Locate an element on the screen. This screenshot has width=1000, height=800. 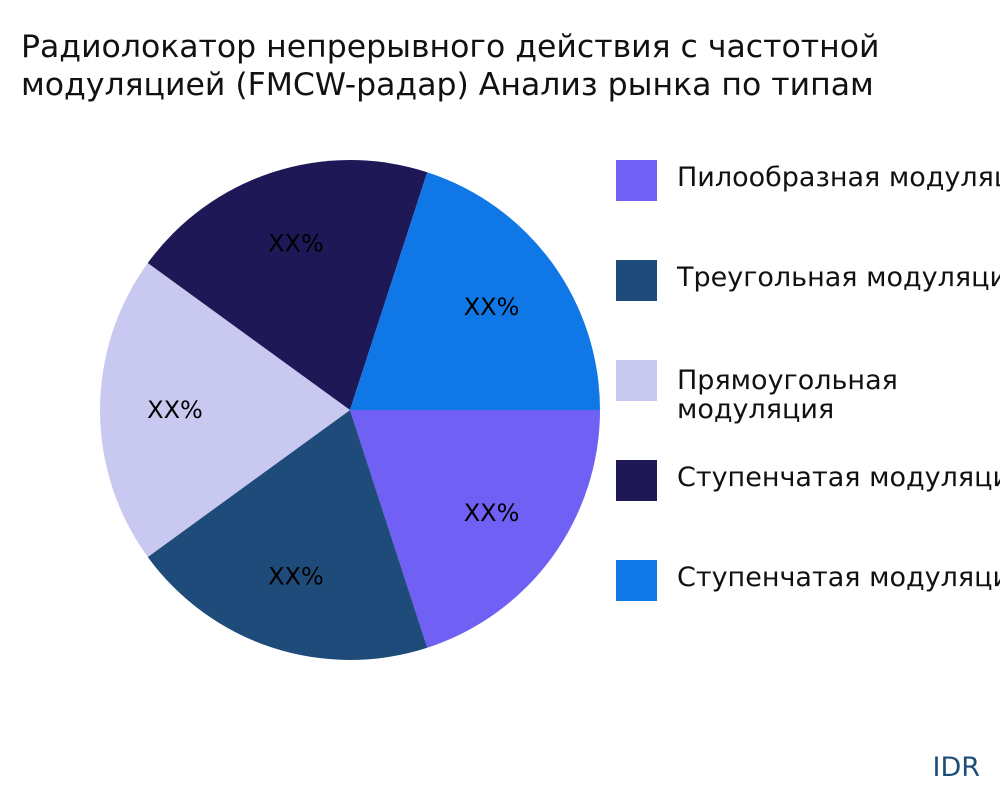
pie-slice-label-triangular: XX% is located at coordinates (296, 576).